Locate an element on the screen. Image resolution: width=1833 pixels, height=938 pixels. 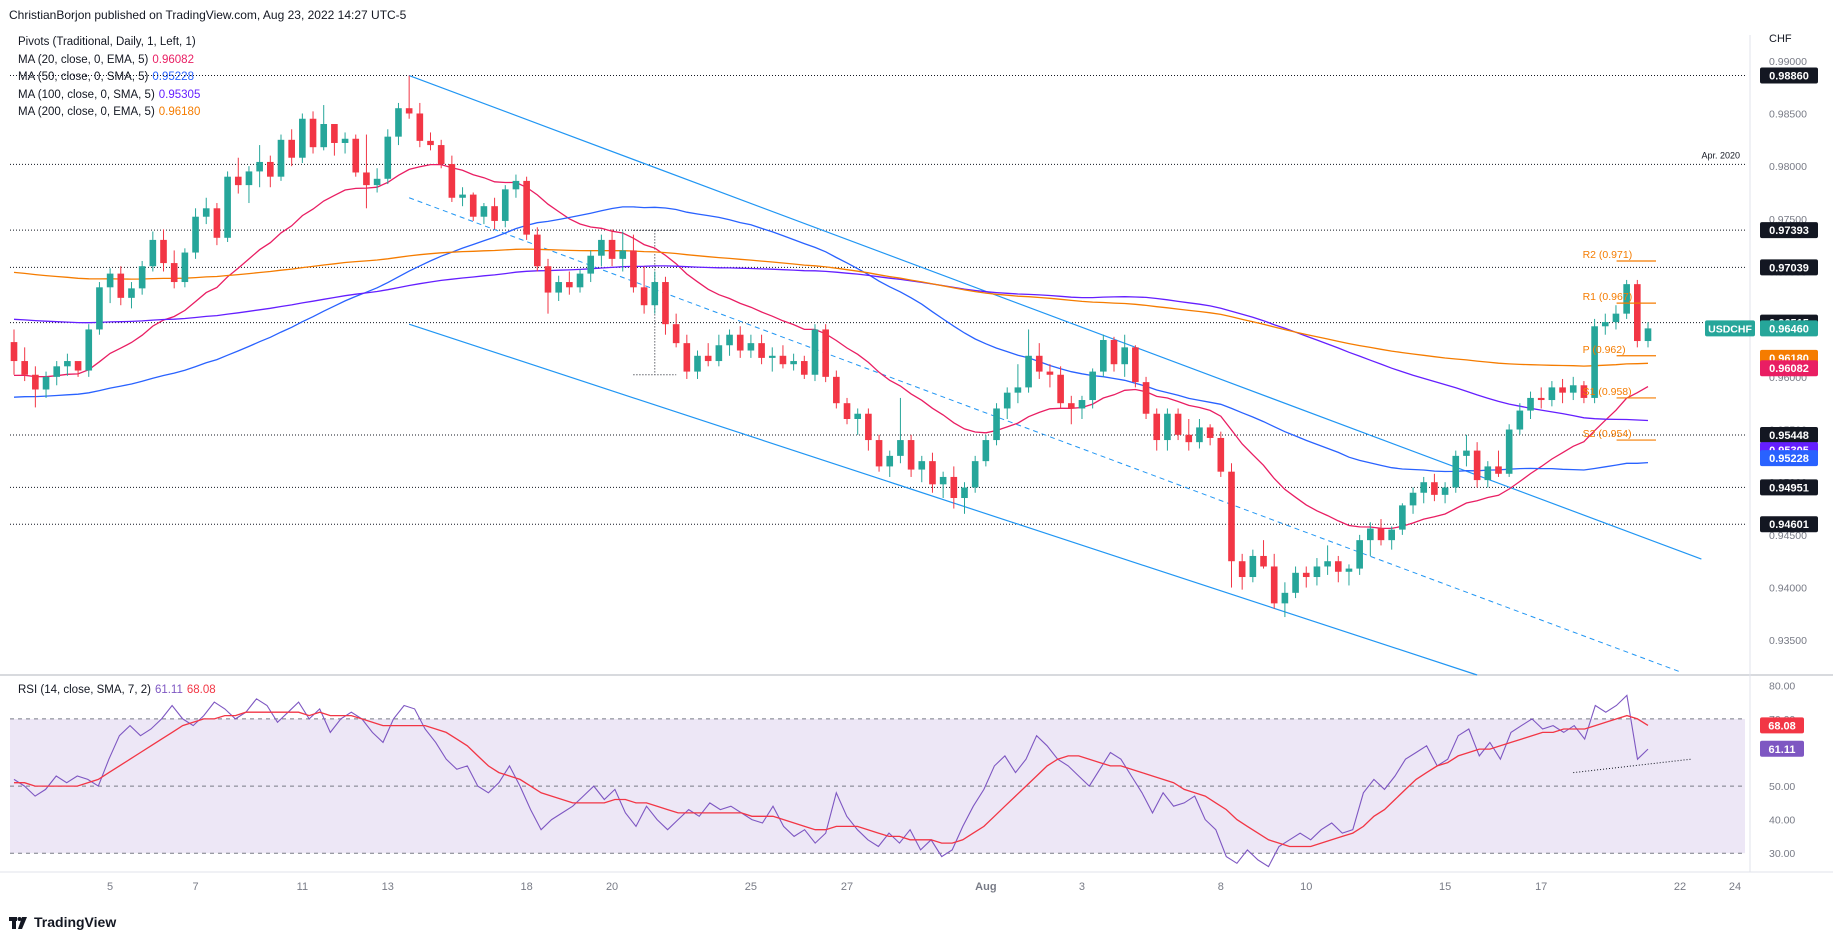
legend-ma-100: MA (100, close, 0, SMA, 5) 0.95305 is located at coordinates (109, 94).